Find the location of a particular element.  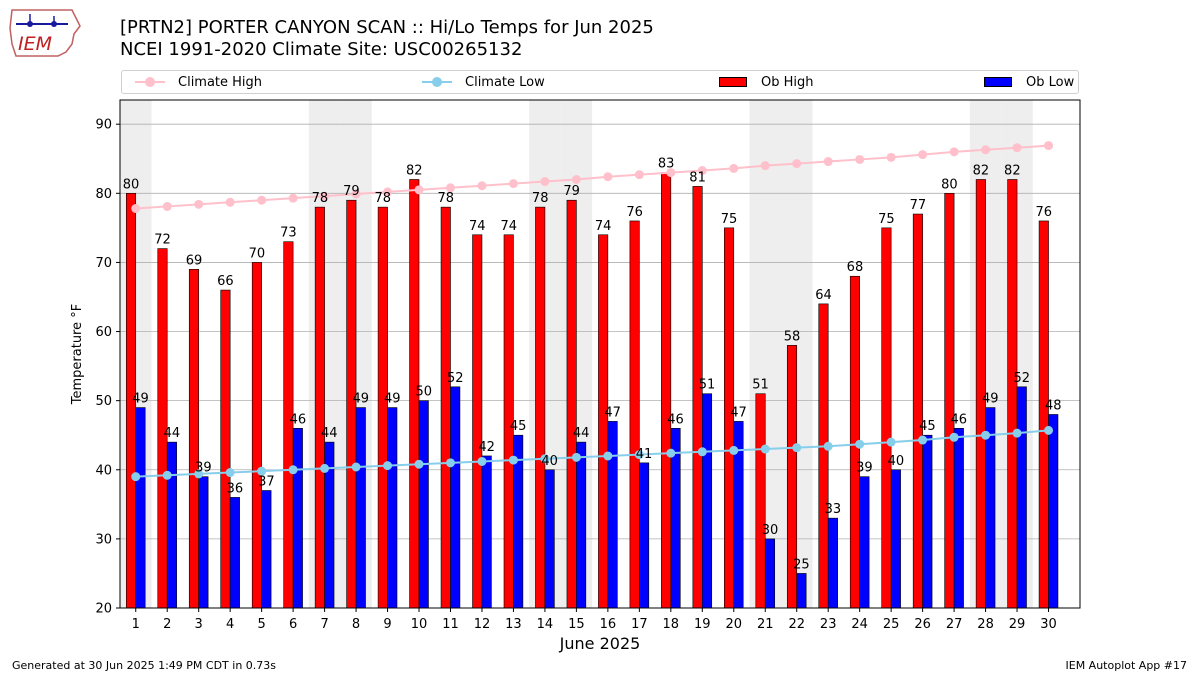

ob-high-label-day-11: 78 is located at coordinates (445, 198).